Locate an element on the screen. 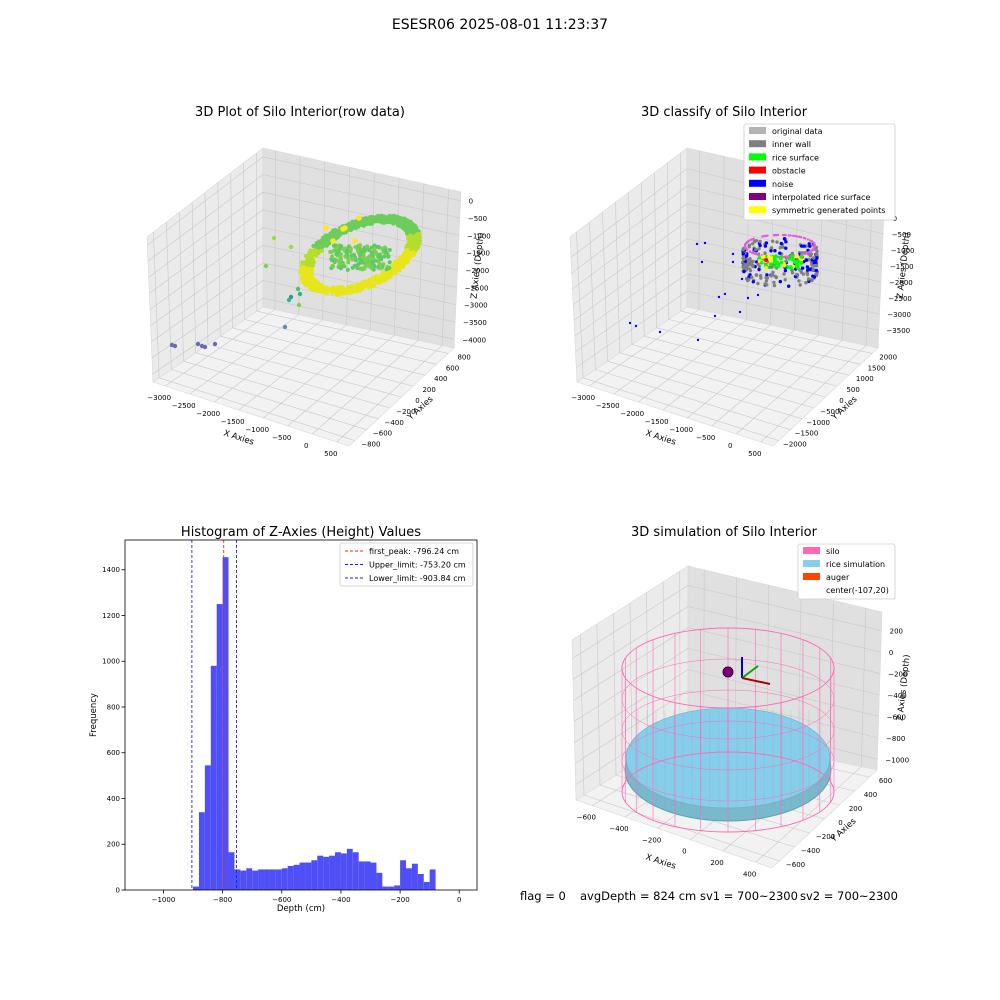 This screenshot has height=1000, width=1000. x-tick-label: 200 is located at coordinates (716, 863).